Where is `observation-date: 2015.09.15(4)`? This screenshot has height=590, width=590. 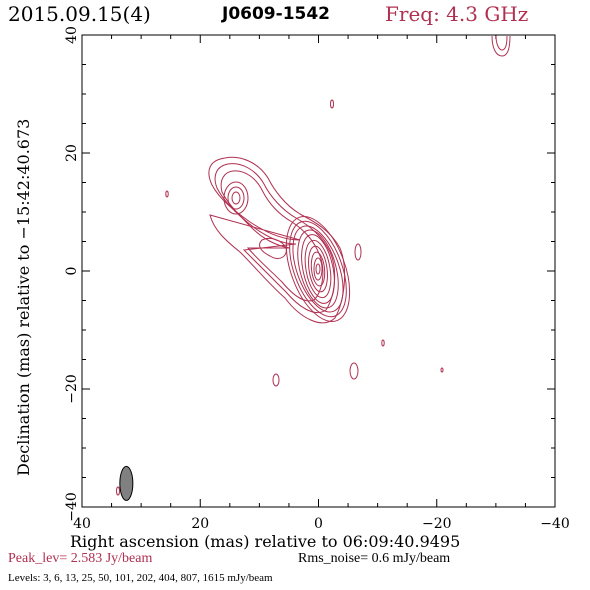 observation-date: 2015.09.15(4) is located at coordinates (79, 14).